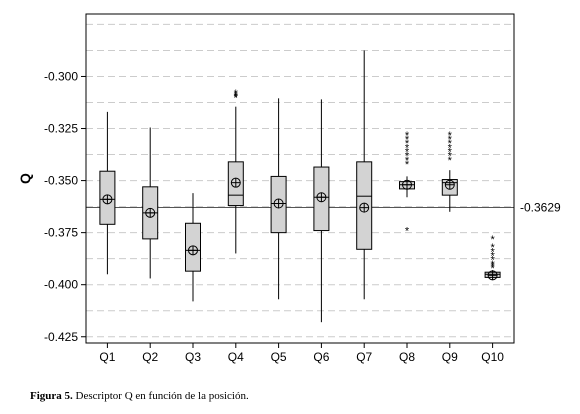 This screenshot has height=414, width=580. What do you see at coordinates (279, 357) in the screenshot?
I see `x-tick-label: Q5` at bounding box center [279, 357].